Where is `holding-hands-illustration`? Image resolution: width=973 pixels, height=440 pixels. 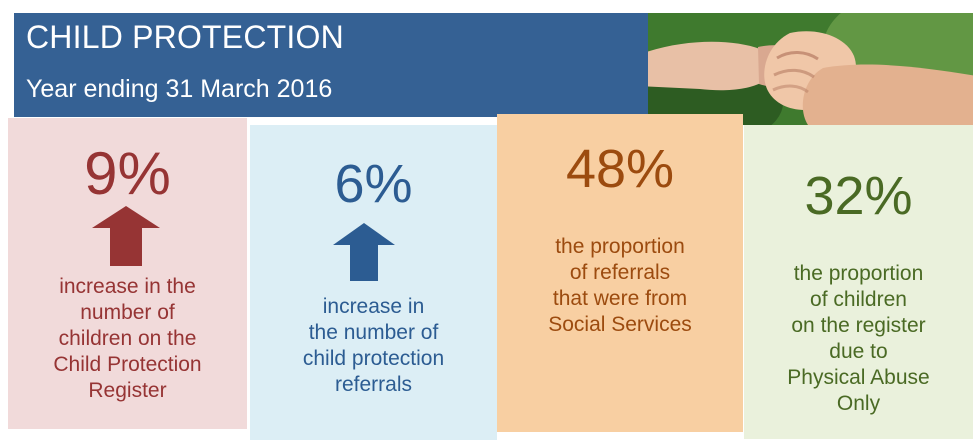 holding-hands-illustration is located at coordinates (810, 69).